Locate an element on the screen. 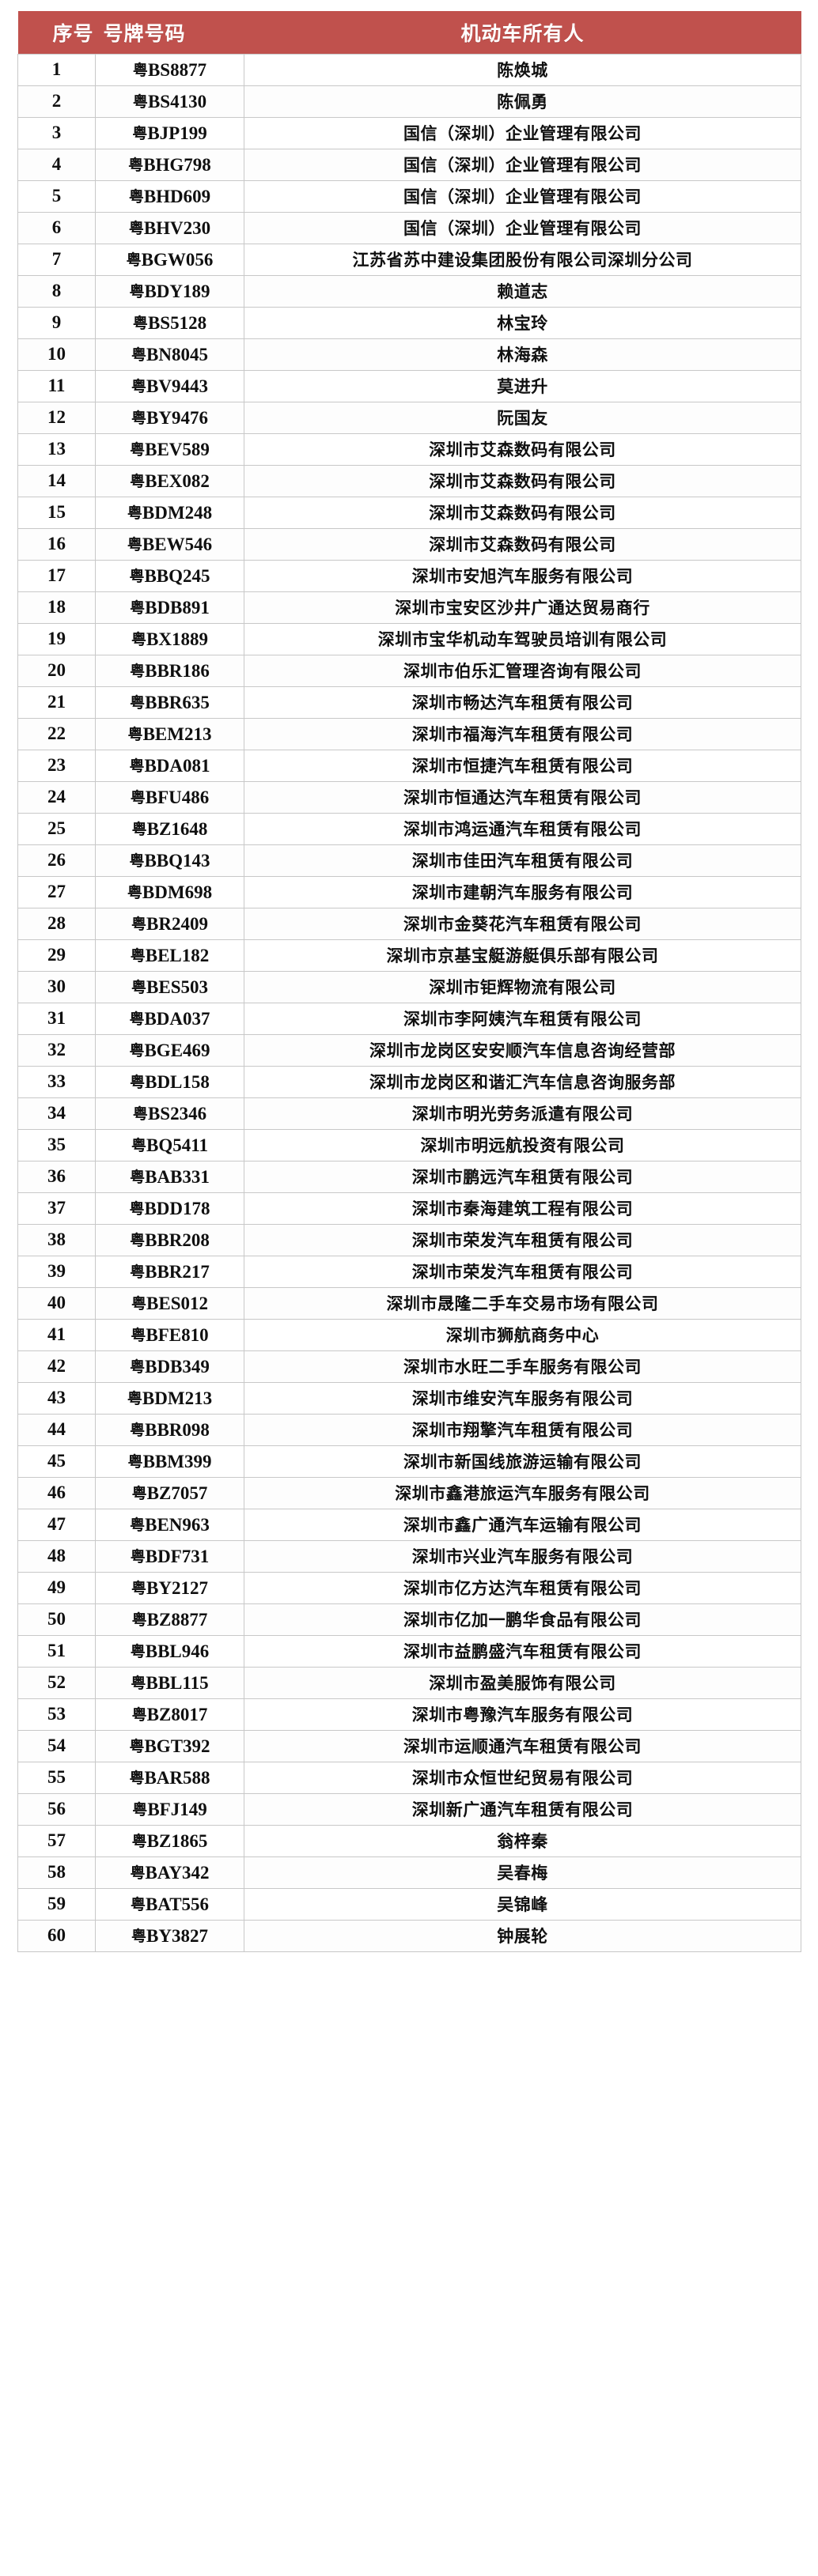 Image resolution: width=818 pixels, height=2576 pixels. cell-owner-name: 深圳市维安汽车服务有限公司 is located at coordinates (522, 1398).